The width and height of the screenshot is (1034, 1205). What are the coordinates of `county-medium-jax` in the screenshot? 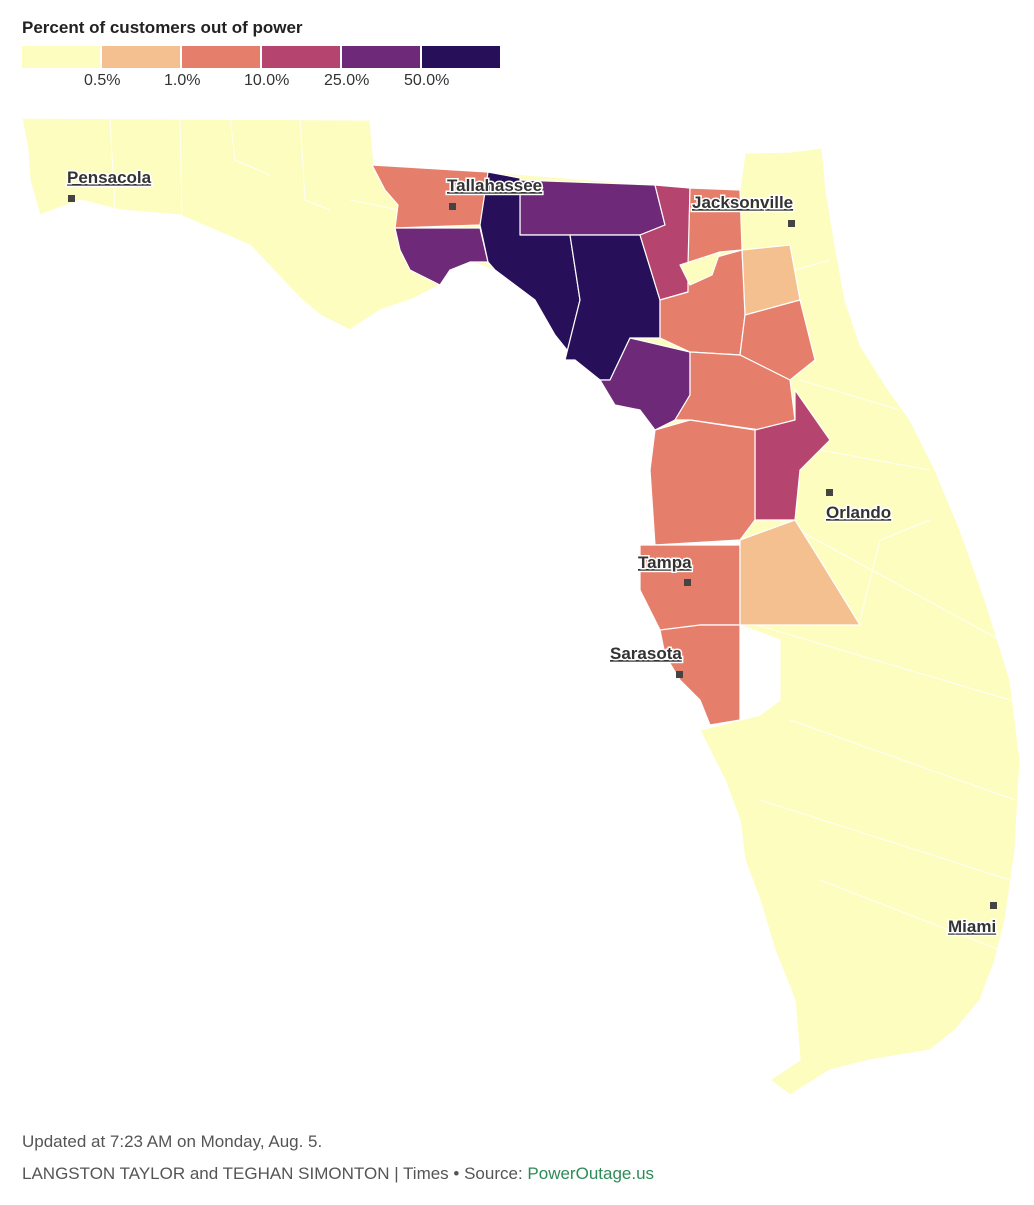 It's located at (715, 226).